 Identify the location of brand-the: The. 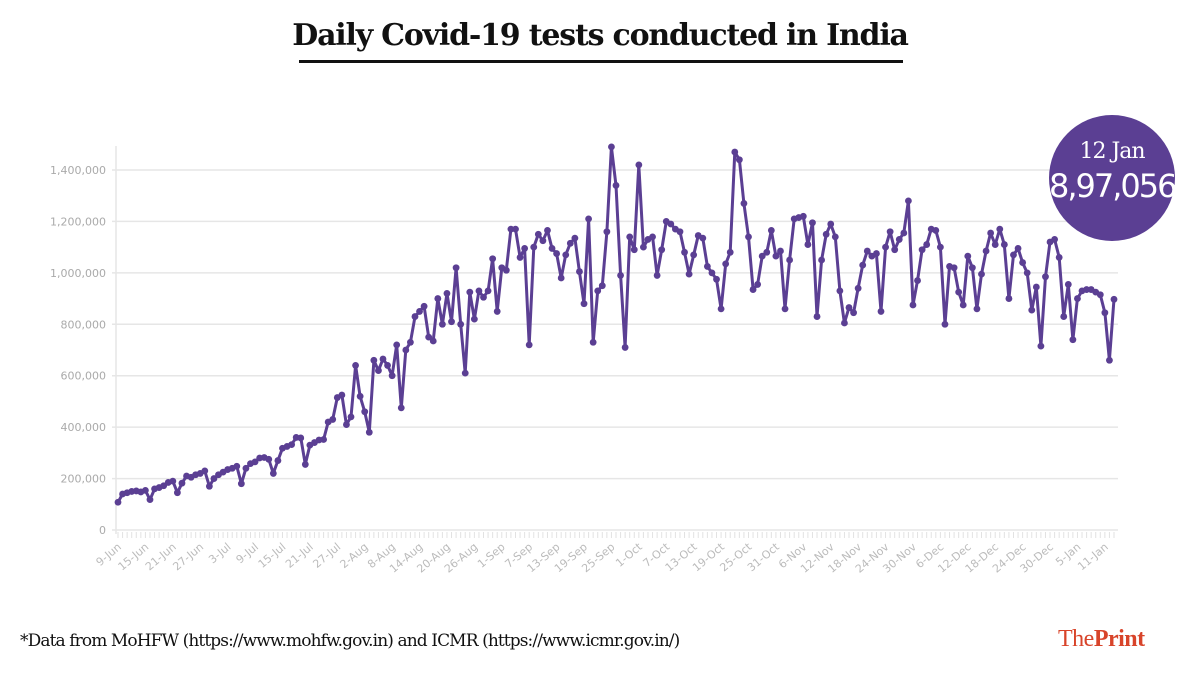
(1076, 639).